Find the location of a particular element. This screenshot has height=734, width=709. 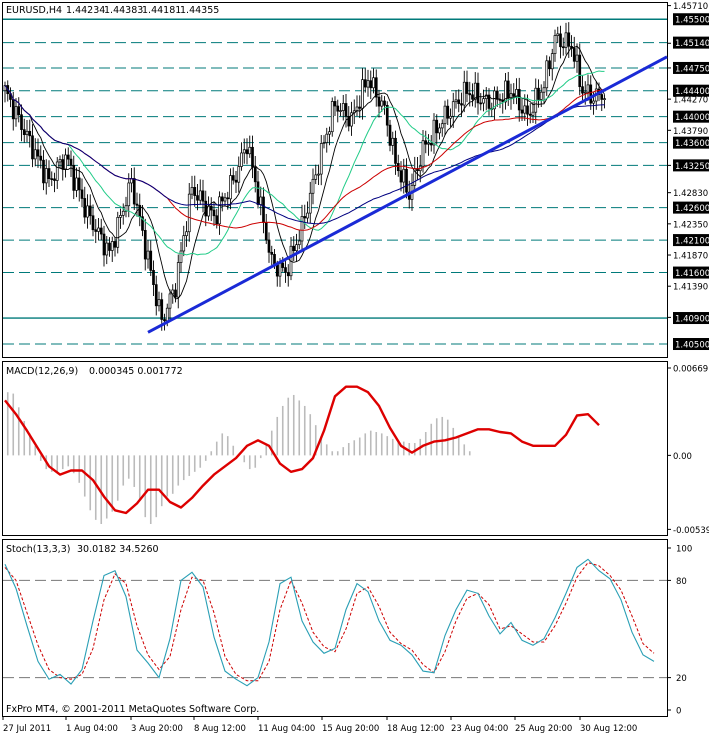

macd-axis-label: -0.00539 is located at coordinates (691, 531).